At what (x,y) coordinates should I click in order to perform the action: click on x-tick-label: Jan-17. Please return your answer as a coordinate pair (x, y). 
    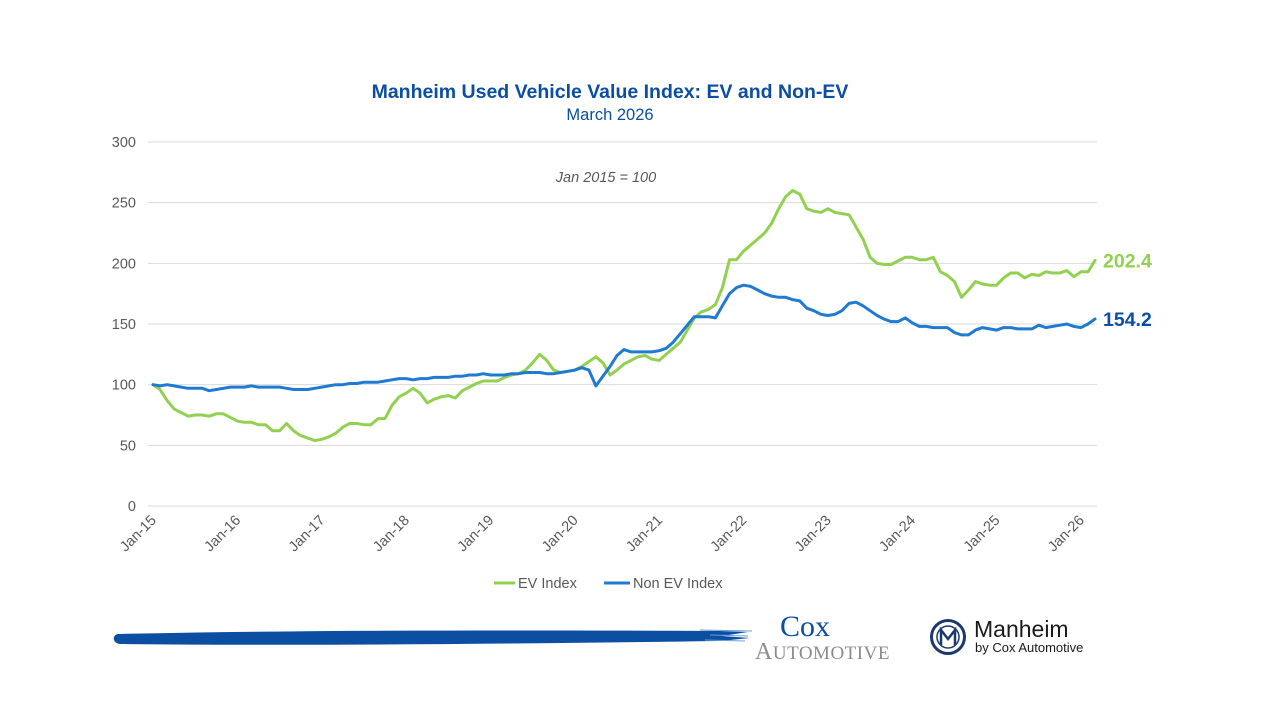
    Looking at the image, I should click on (307, 534).